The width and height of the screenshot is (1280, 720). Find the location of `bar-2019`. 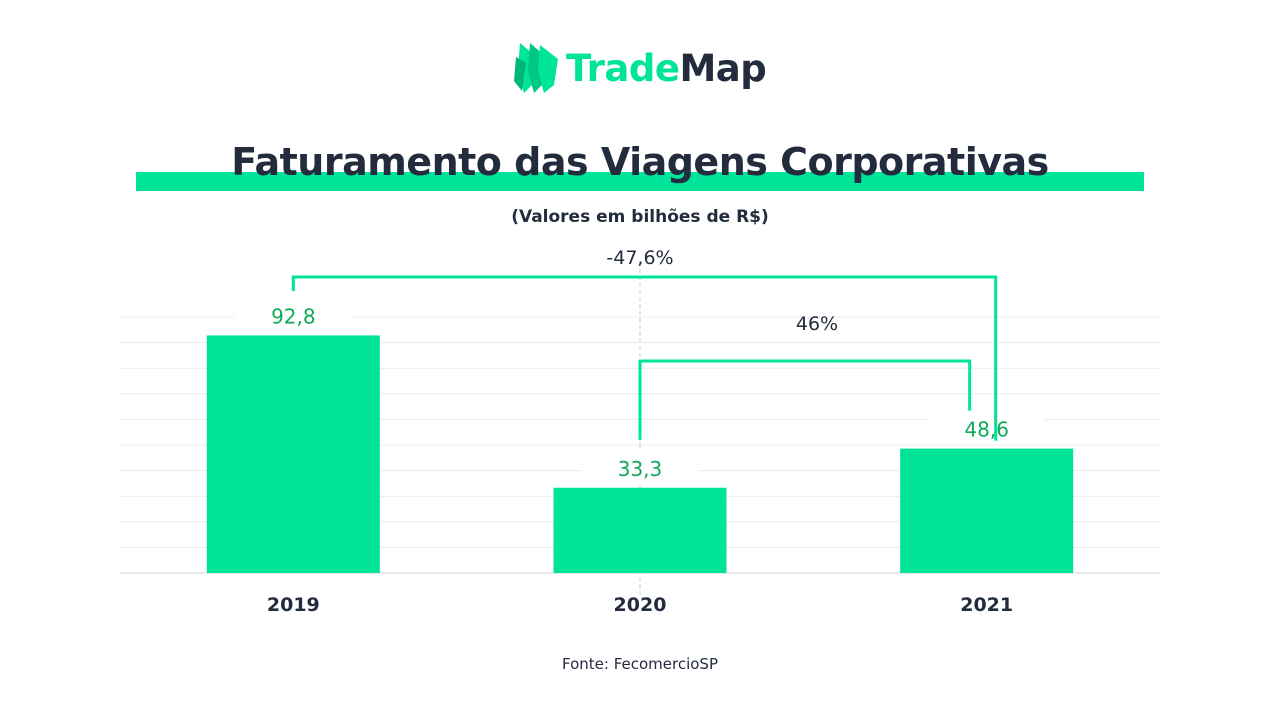

bar-2019 is located at coordinates (293, 454).